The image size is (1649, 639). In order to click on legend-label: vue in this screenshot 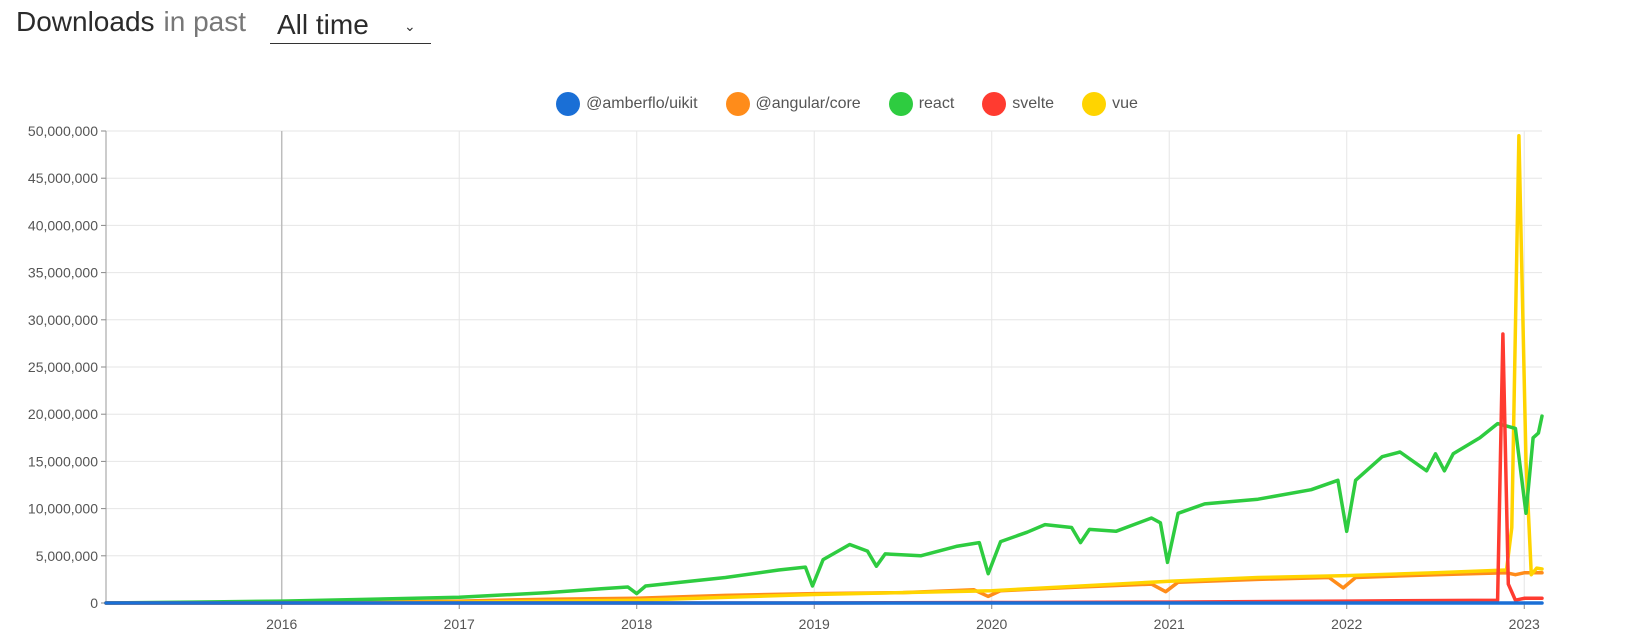, I will do `click(1125, 103)`.